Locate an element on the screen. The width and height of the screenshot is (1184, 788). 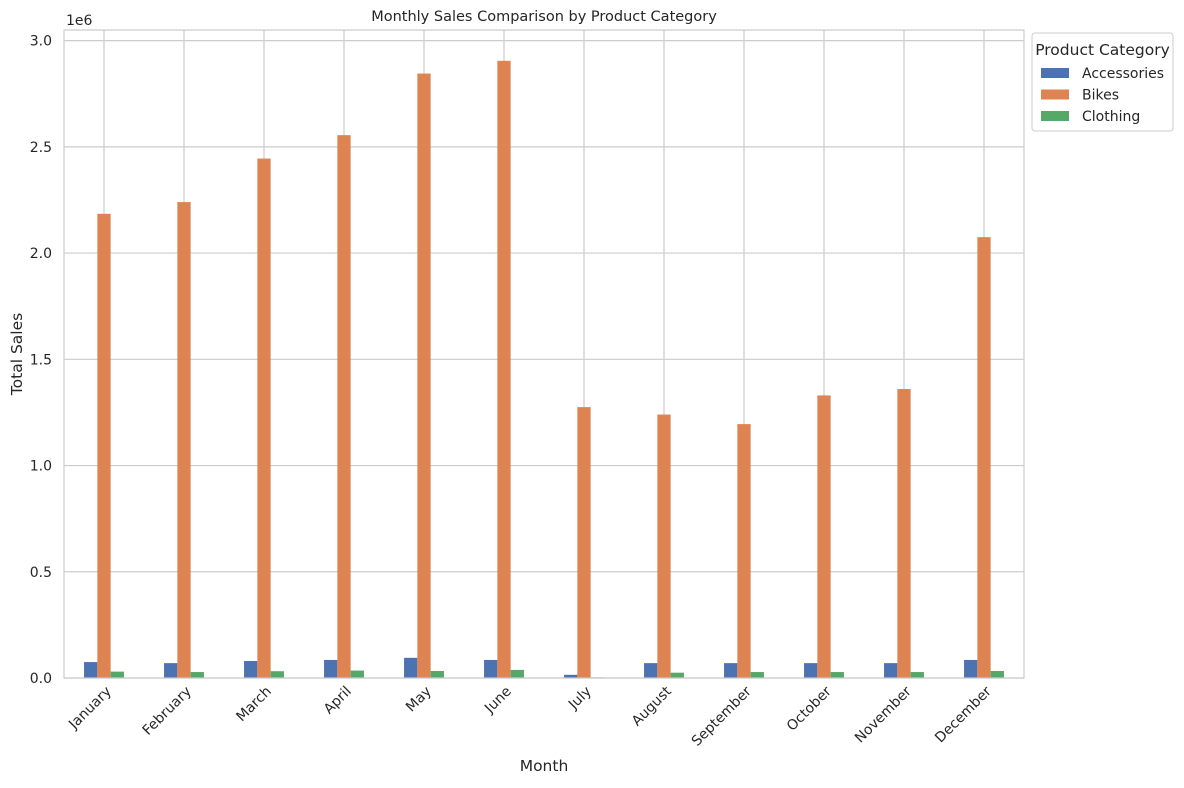
bar-clothing-january is located at coordinates (117, 674).